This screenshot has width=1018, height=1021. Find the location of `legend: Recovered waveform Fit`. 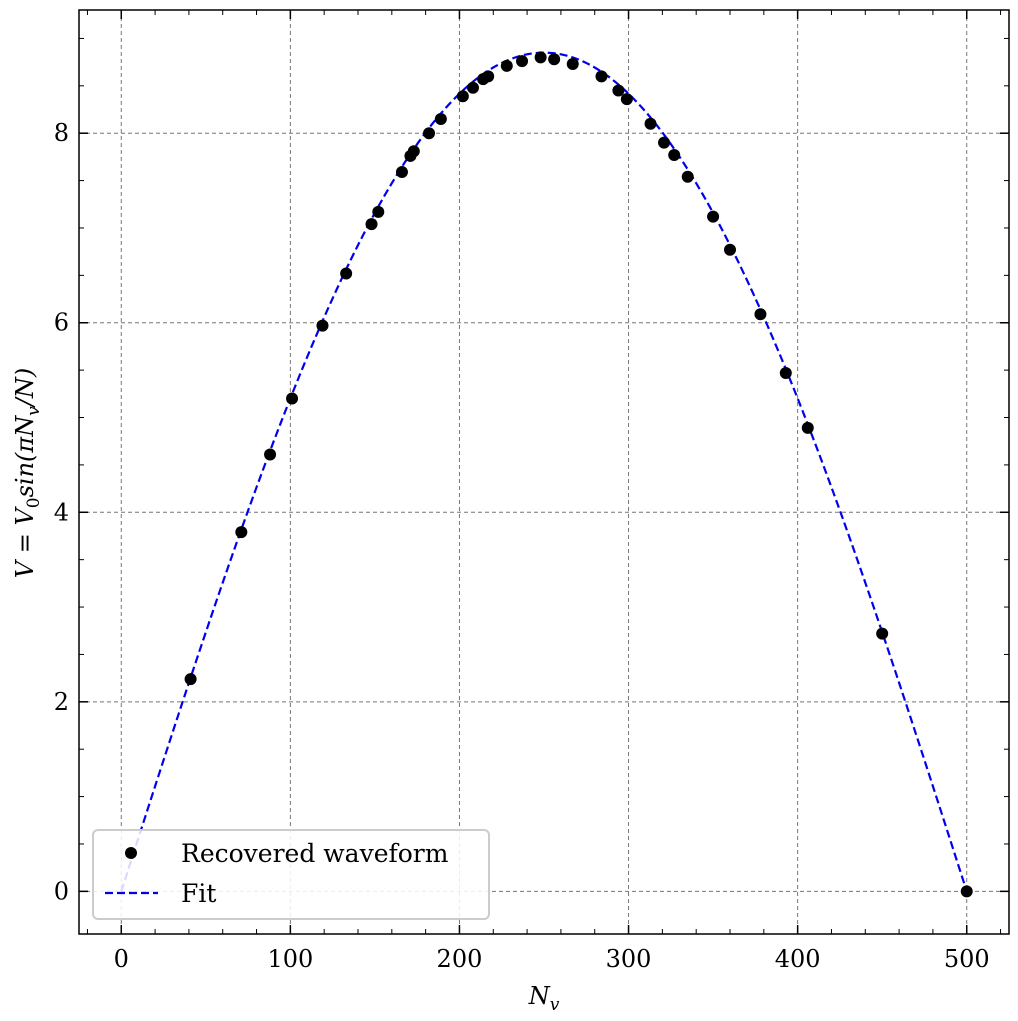

legend: Recovered waveform Fit is located at coordinates (291, 874).